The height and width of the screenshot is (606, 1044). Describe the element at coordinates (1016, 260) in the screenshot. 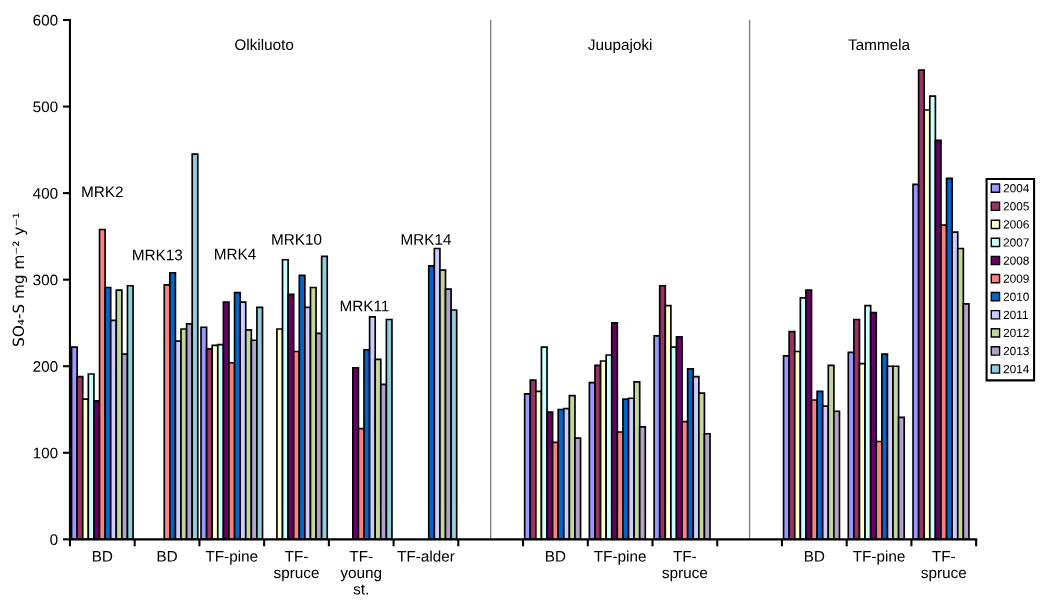

I see `legend-label: 2008` at that location.